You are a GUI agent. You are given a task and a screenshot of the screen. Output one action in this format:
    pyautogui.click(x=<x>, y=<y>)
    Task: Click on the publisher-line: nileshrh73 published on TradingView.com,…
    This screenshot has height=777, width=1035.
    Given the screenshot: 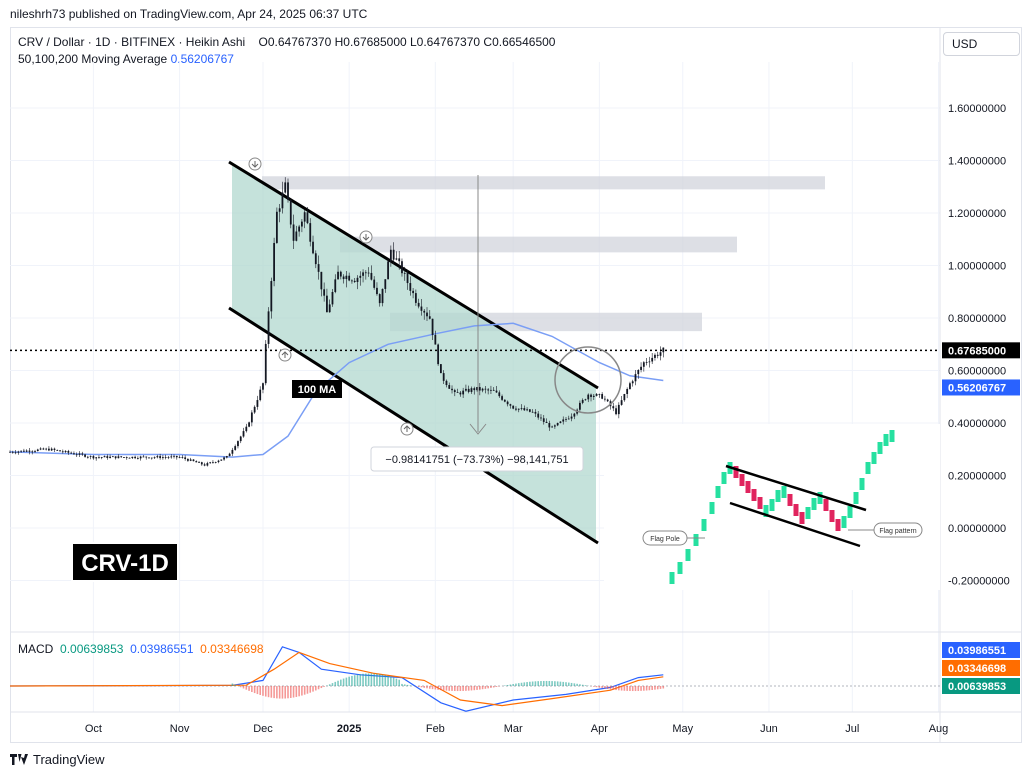 What is the action you would take?
    pyautogui.click(x=189, y=14)
    